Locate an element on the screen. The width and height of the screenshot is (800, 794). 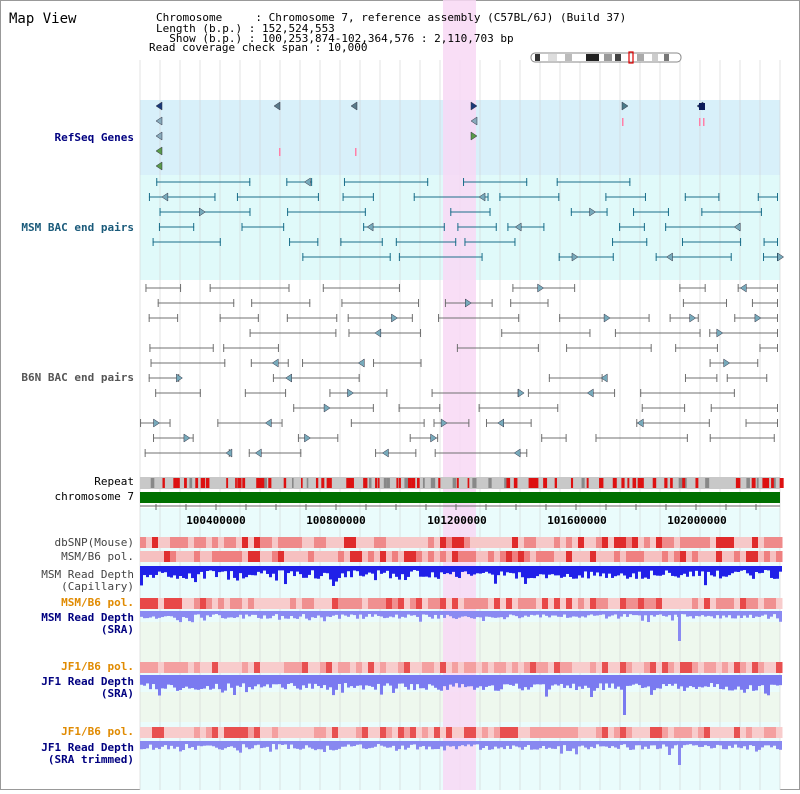
jf1-b6-pol-trimmed-heat-strip is located at coordinates (461, 732).